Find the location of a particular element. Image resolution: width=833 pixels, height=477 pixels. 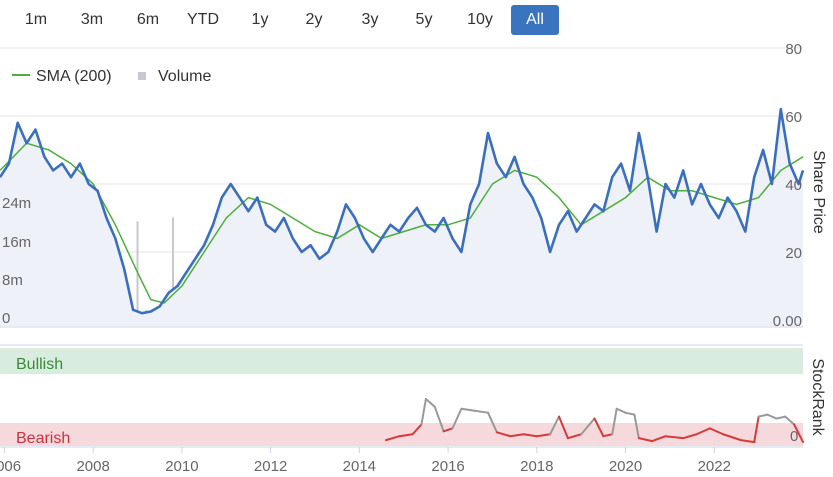

price-axis-ticks: 80 60 40 20 0.00 is located at coordinates (787, 185).